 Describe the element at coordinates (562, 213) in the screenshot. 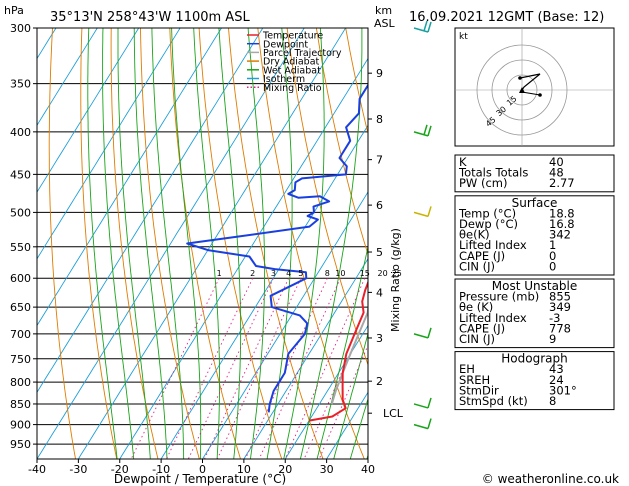

I see `index-value: 18.8` at that location.